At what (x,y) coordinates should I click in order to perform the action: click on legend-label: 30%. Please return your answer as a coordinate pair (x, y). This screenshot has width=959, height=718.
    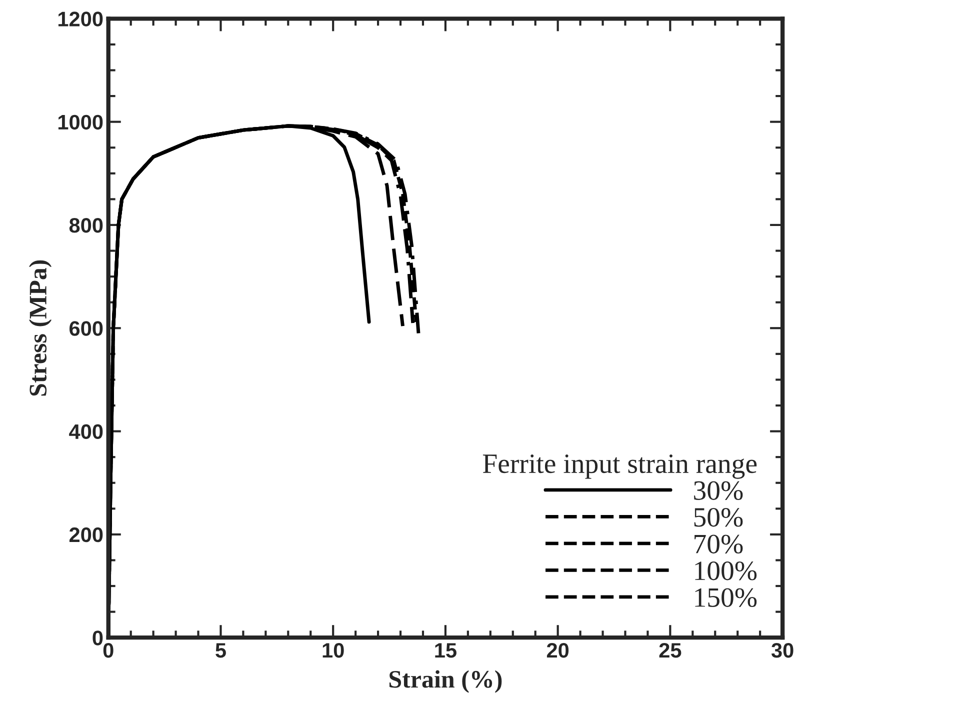
    Looking at the image, I should click on (718, 490).